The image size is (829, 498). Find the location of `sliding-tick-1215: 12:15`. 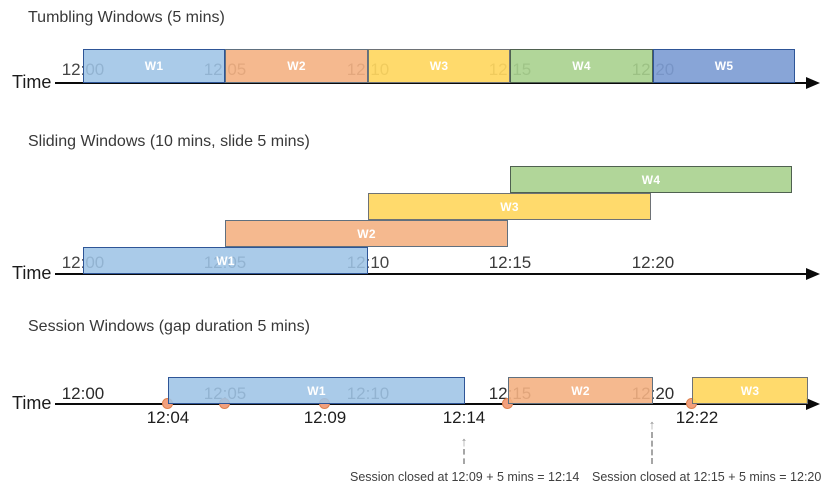

sliding-tick-1215: 12:15 is located at coordinates (510, 262).